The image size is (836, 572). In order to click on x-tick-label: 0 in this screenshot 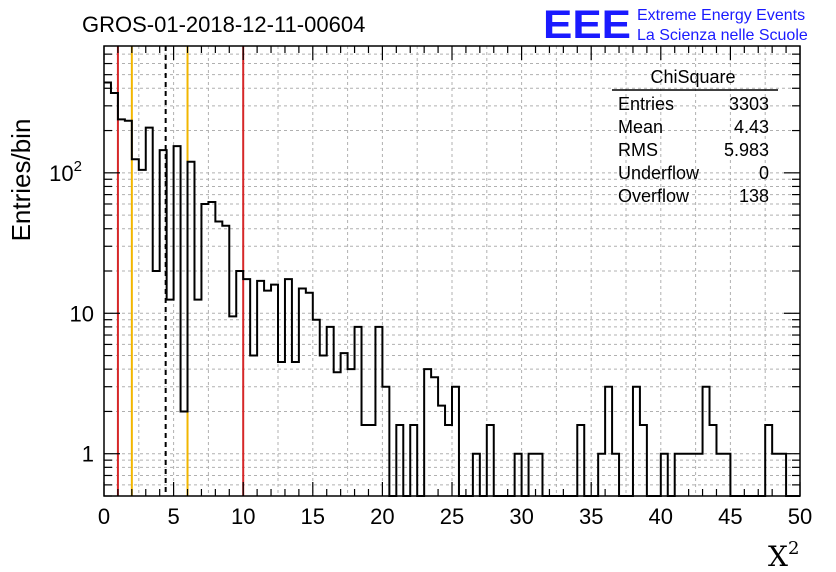, I will do `click(104, 516)`.